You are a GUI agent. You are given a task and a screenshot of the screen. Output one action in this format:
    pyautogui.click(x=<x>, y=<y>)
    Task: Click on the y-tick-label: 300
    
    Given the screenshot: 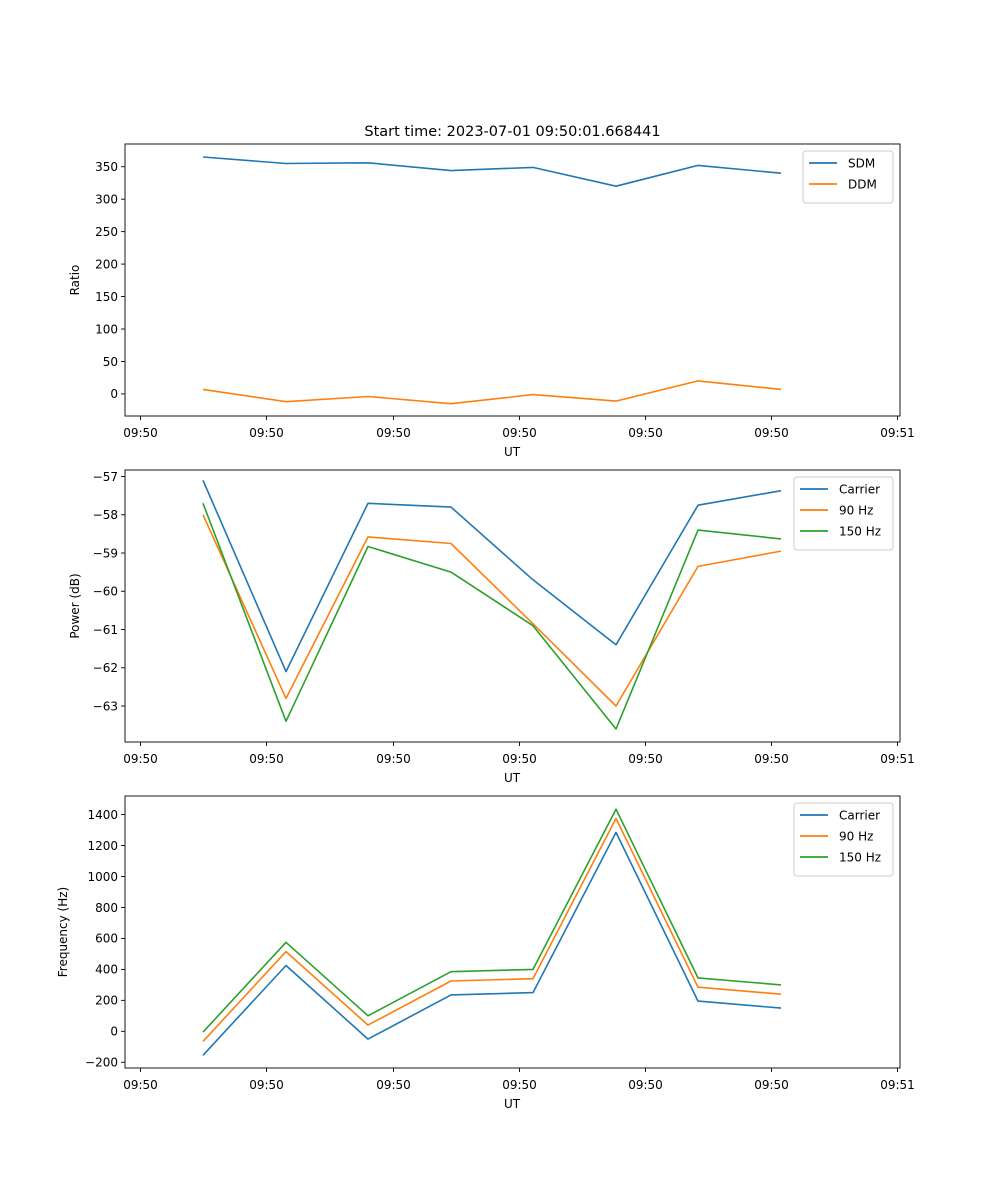 What is the action you would take?
    pyautogui.click(x=106, y=199)
    